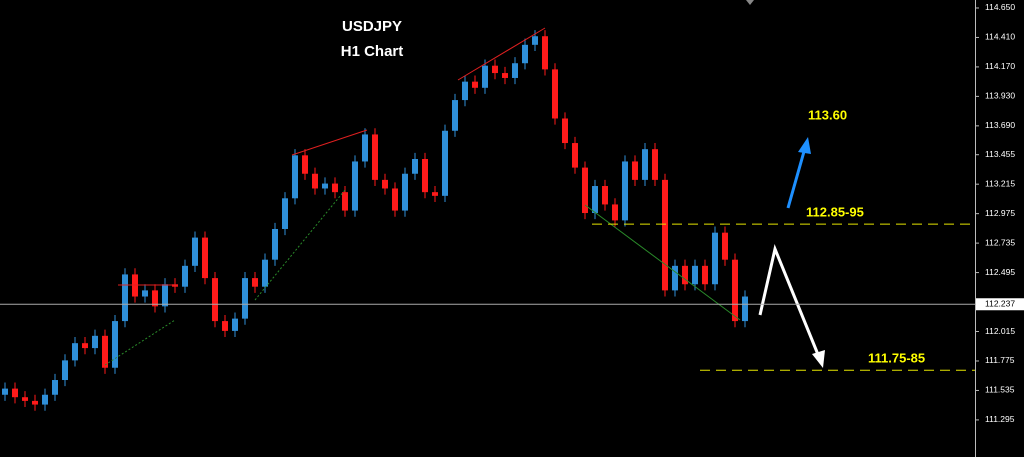 The image size is (1024, 457). What do you see at coordinates (1000, 272) in the screenshot?
I see `y-tick-label: 112.495` at bounding box center [1000, 272].